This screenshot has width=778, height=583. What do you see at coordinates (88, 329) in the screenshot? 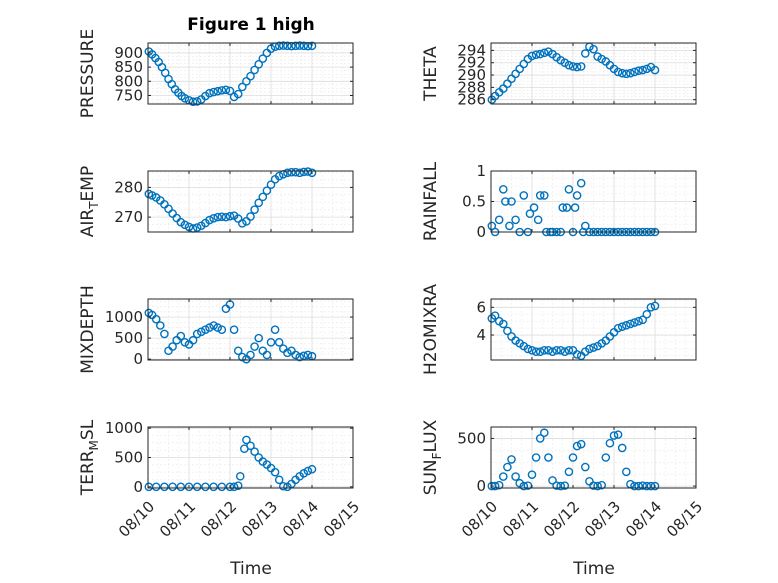
I see `y-axis-label: MIXDEPTH` at bounding box center [88, 329].